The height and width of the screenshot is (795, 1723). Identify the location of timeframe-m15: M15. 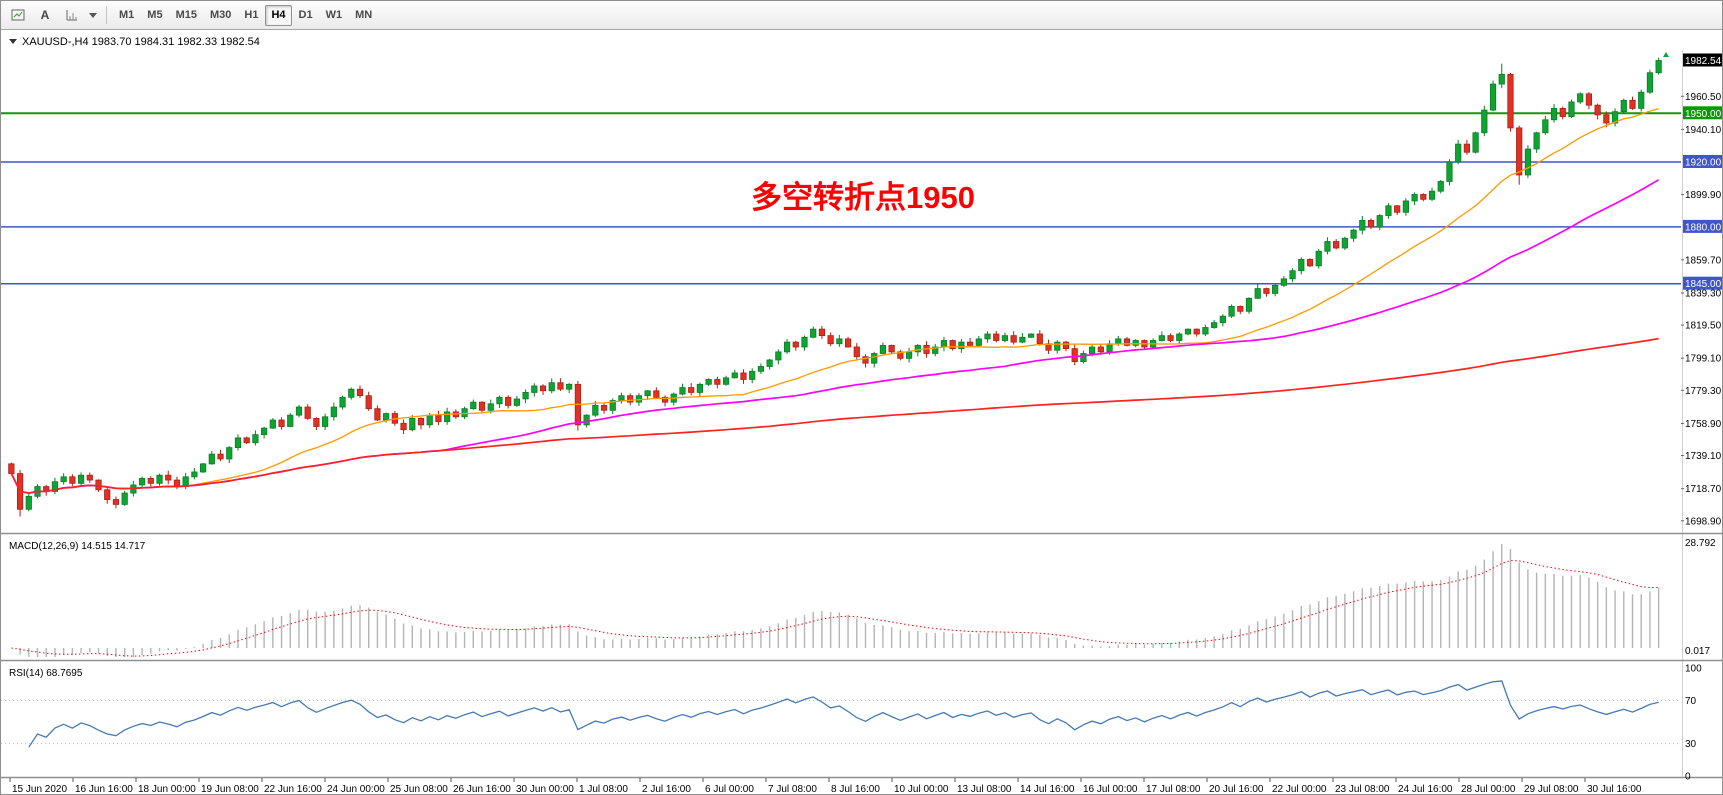
(186, 15).